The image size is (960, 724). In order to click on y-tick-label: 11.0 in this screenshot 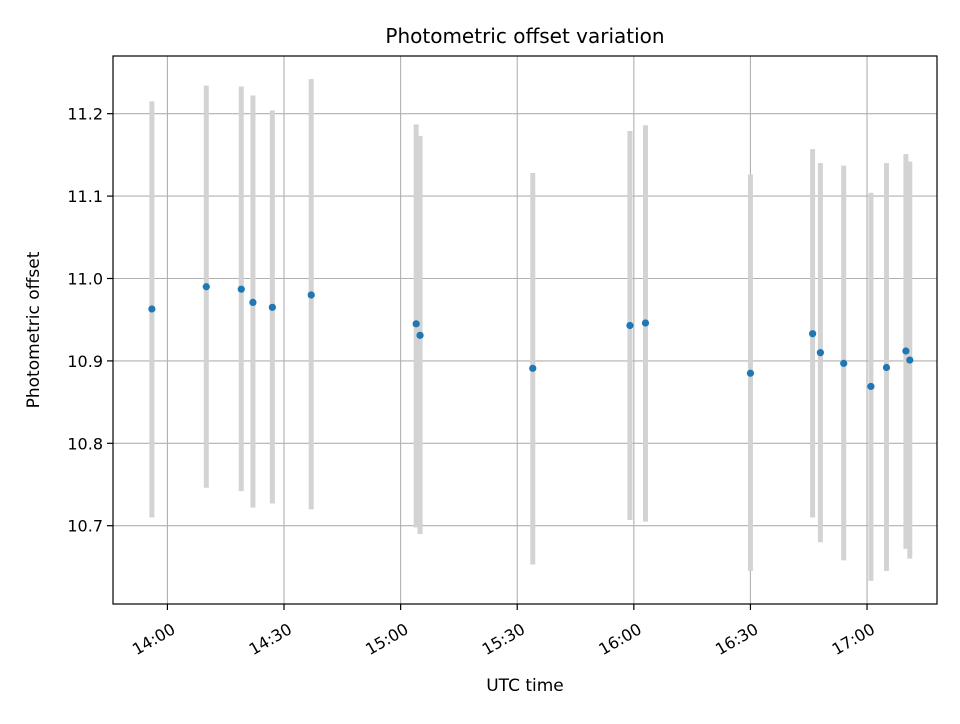, I will do `click(85, 278)`.